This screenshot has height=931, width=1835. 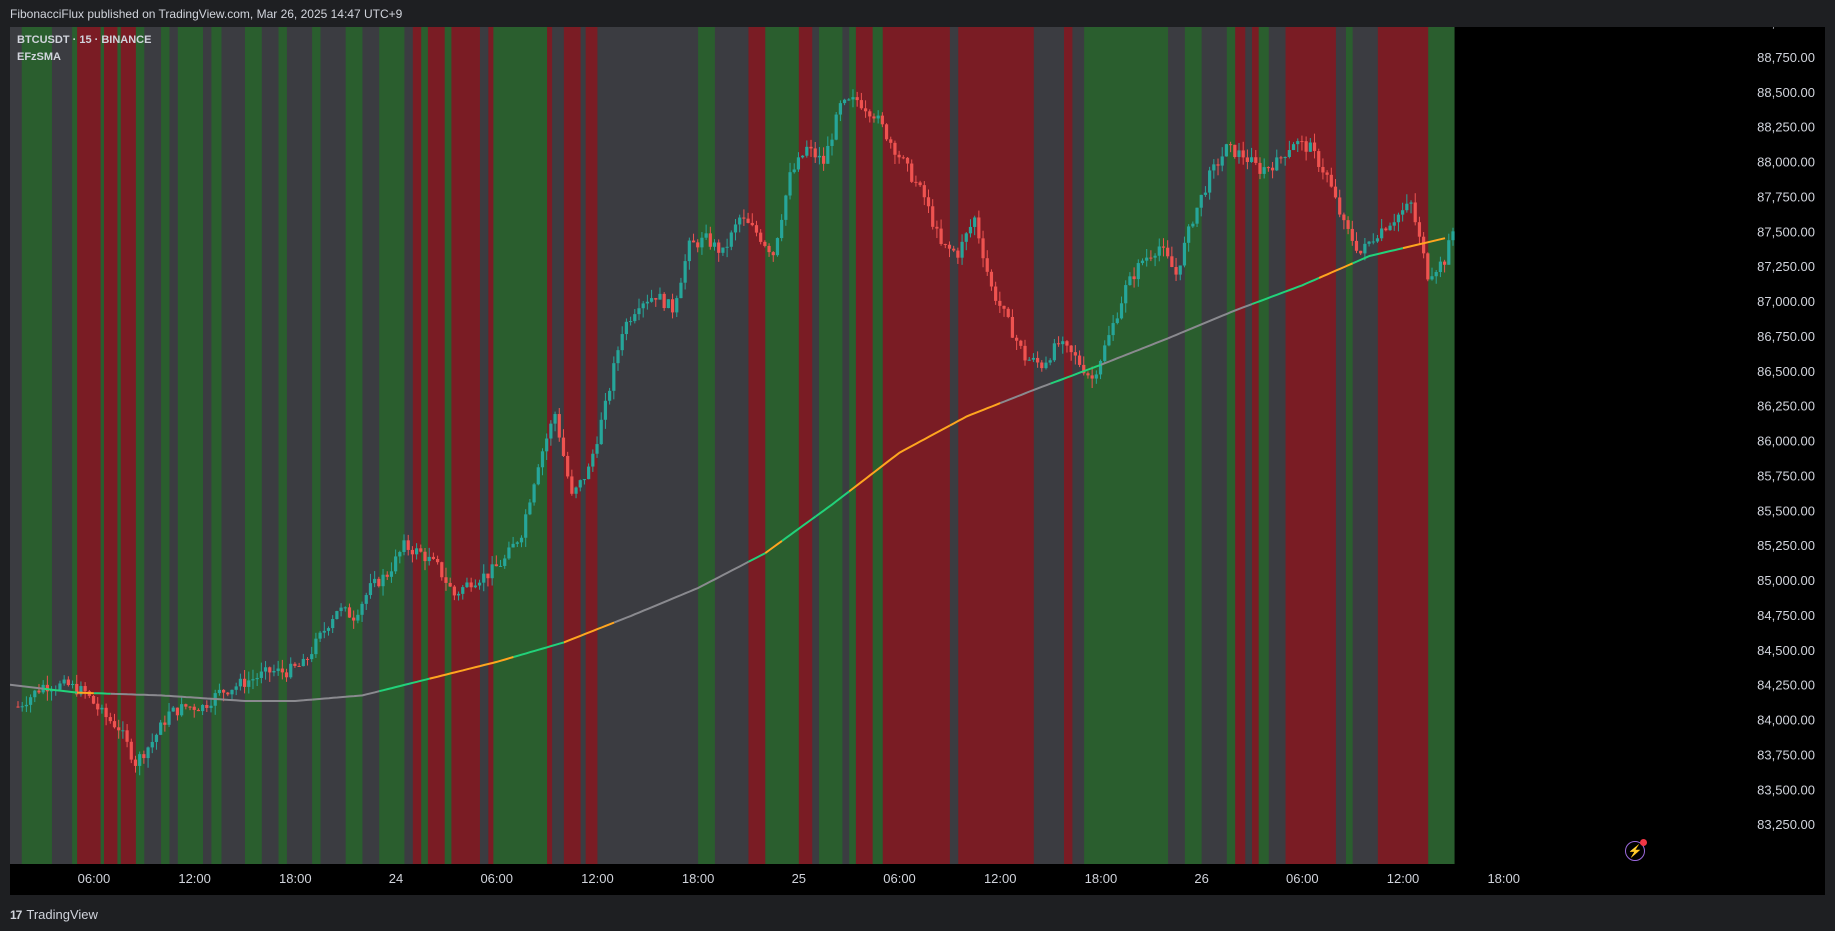 I want to click on y-tick-label: 86,000.00, so click(x=1786, y=441).